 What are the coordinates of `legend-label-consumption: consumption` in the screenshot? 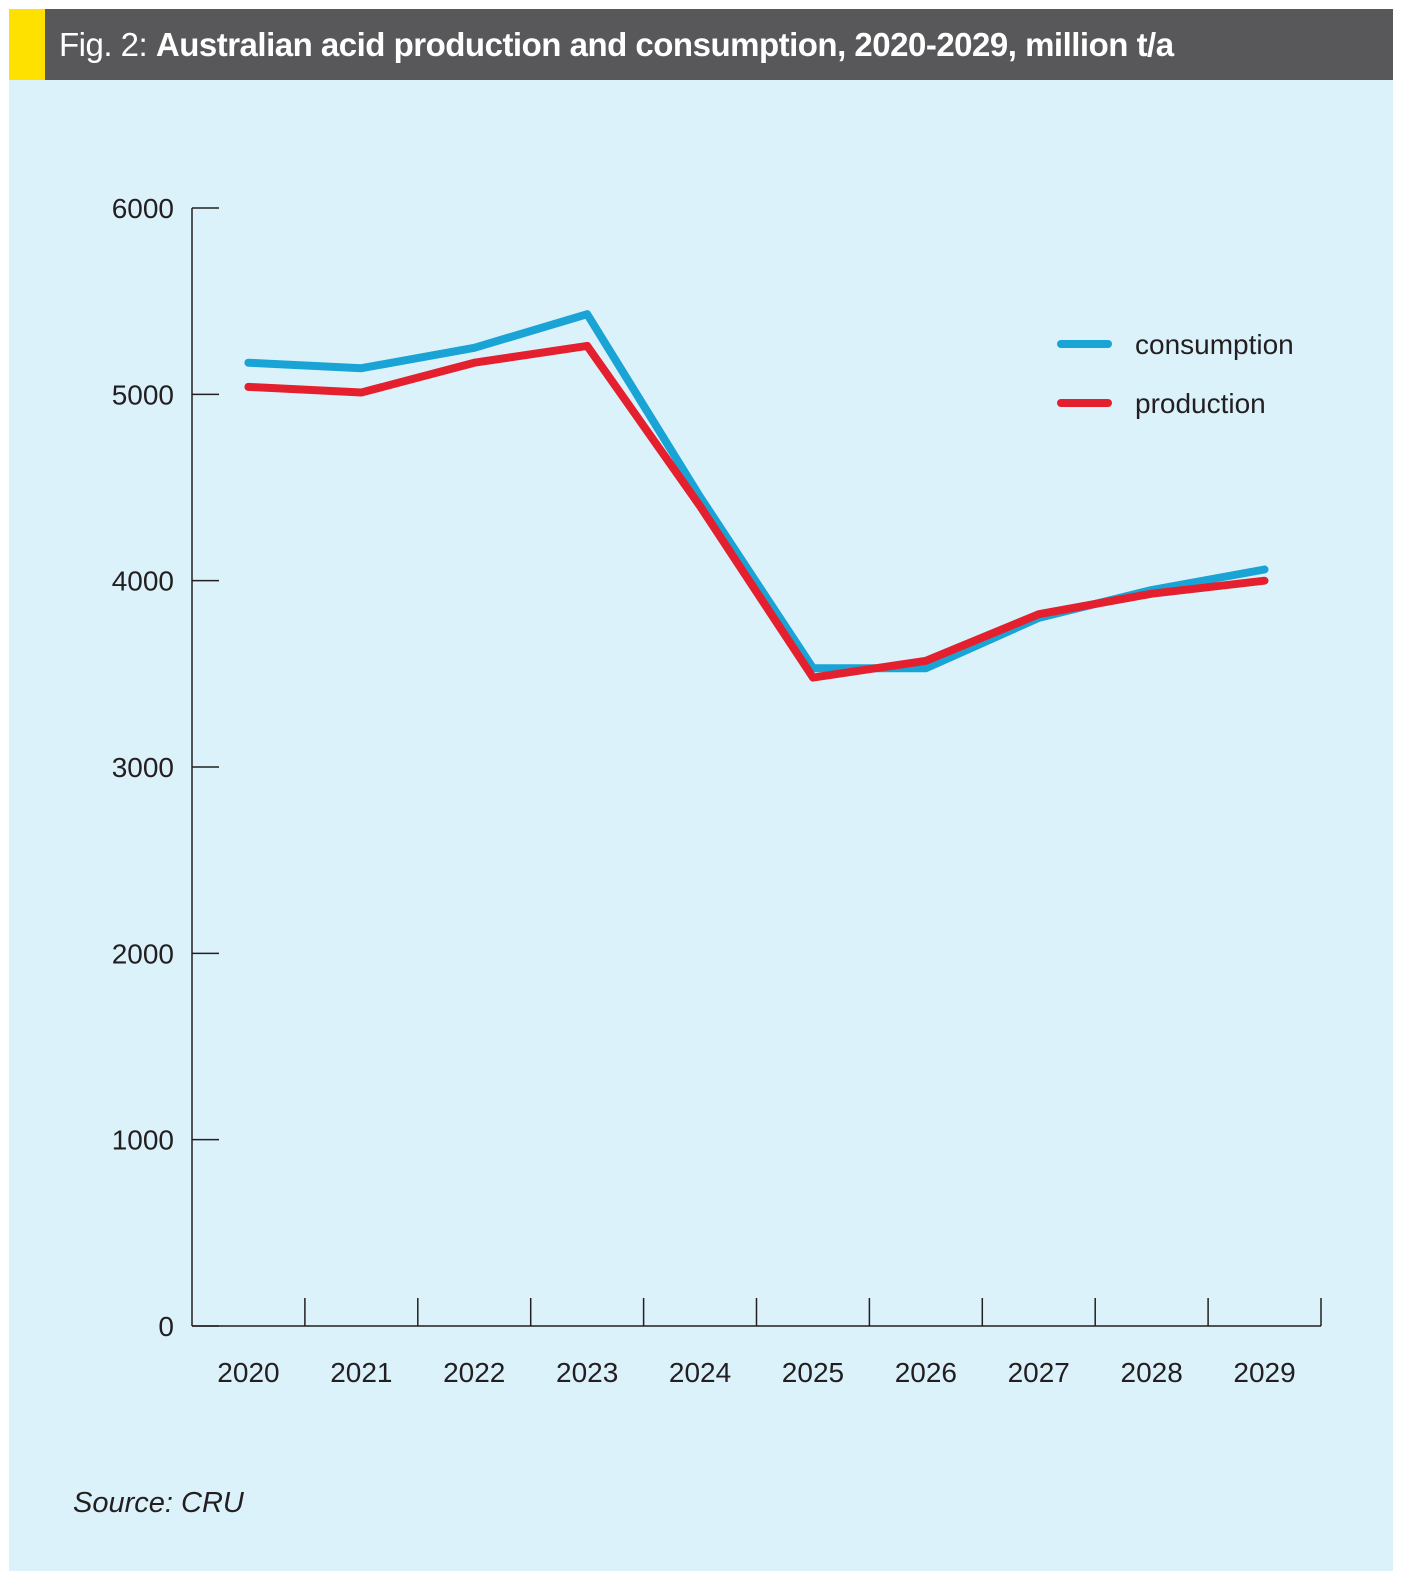 It's located at (1214, 344).